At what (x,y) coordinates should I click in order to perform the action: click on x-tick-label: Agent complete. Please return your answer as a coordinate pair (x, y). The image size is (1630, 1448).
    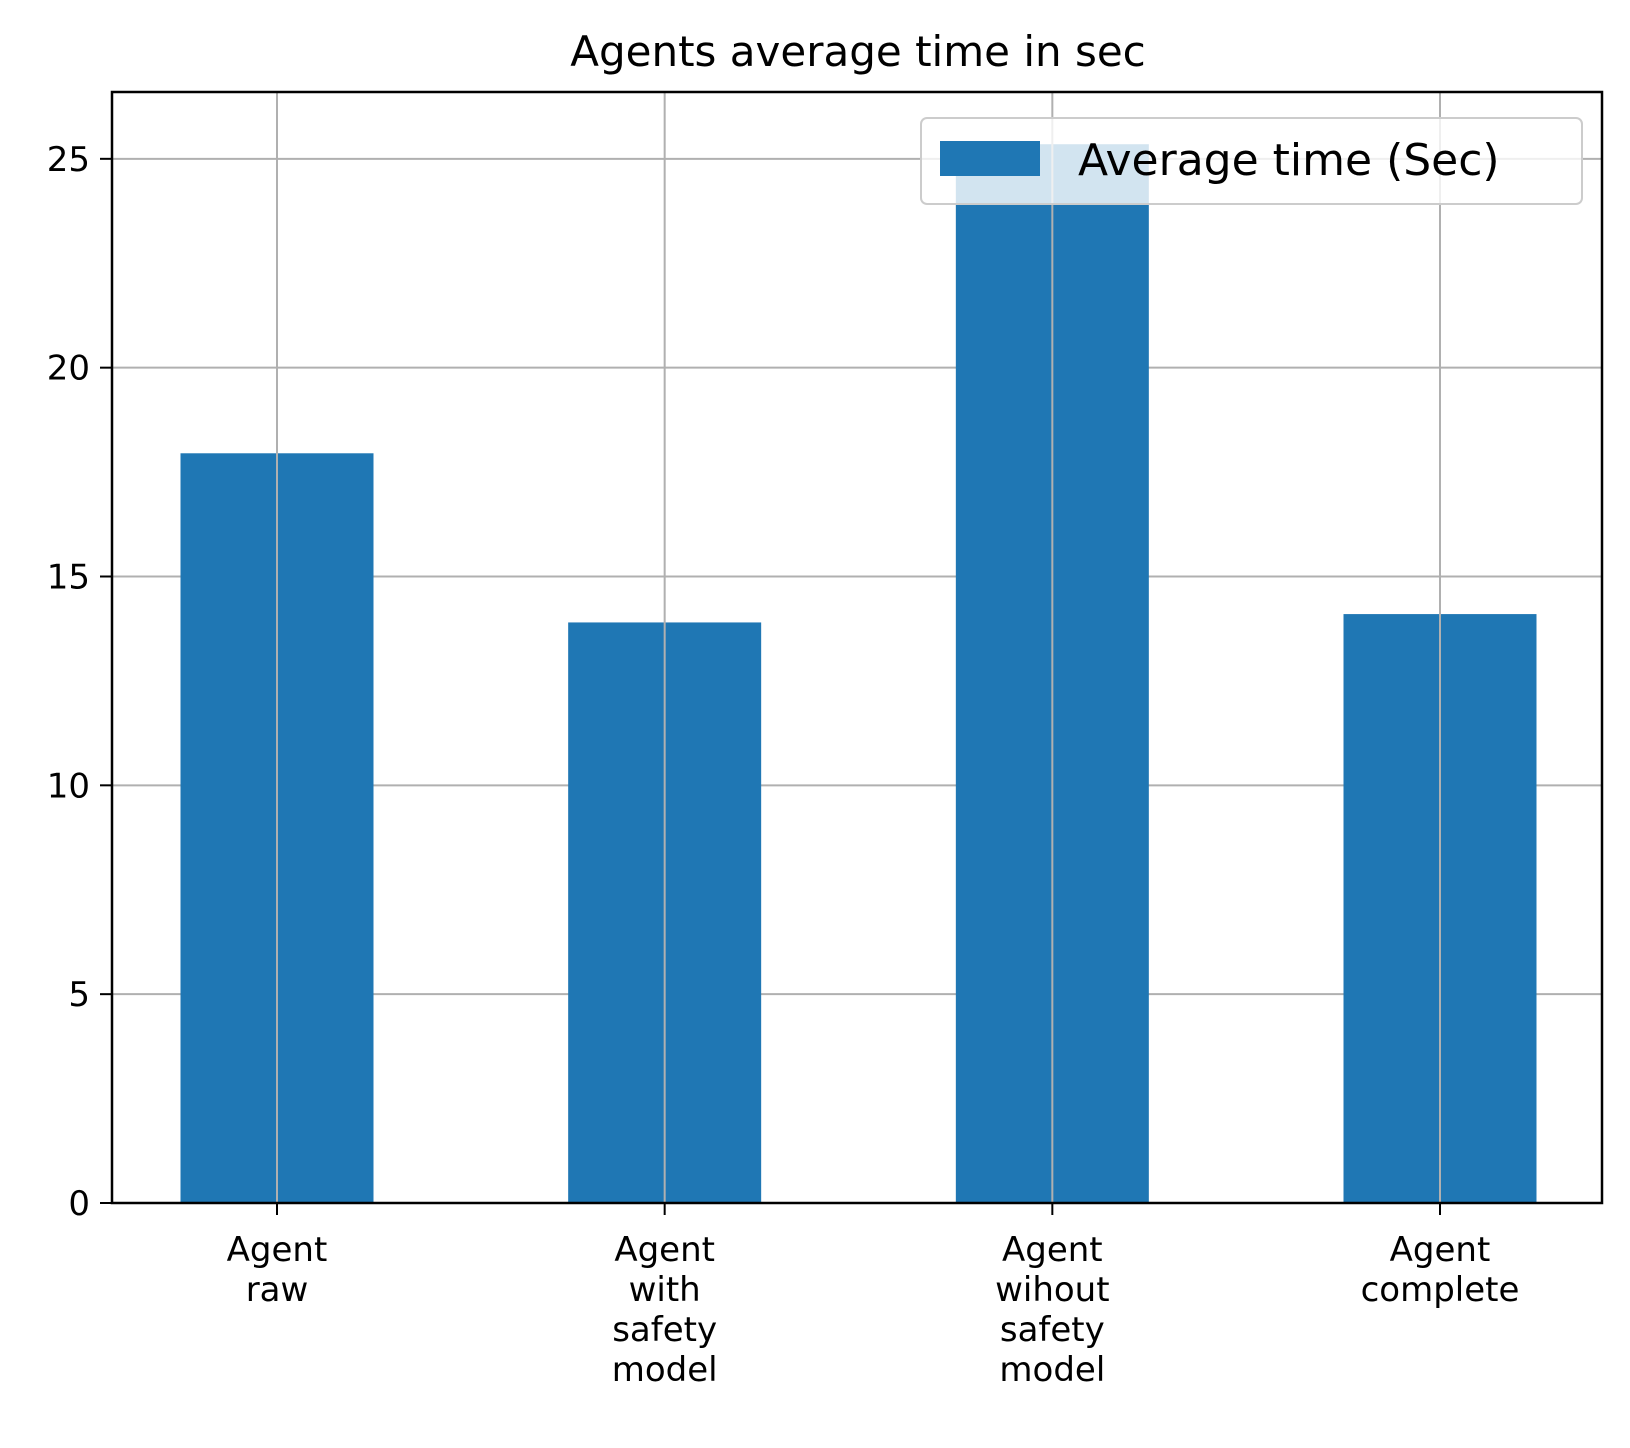
    Looking at the image, I should click on (1440, 1270).